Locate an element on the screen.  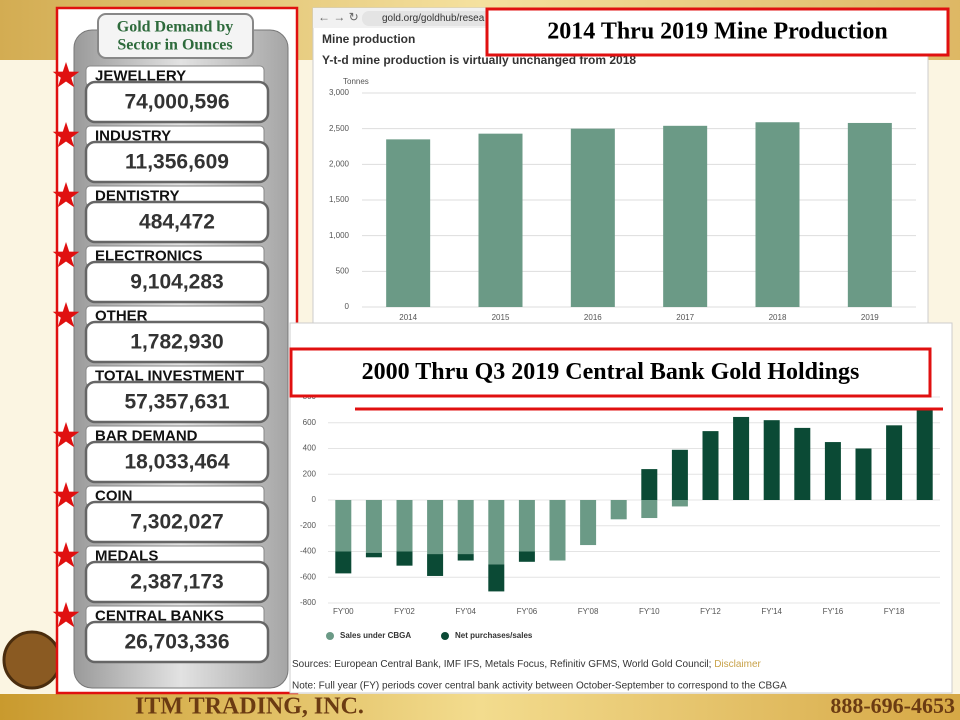
x-tick-label: 2016 is located at coordinates (593, 317).